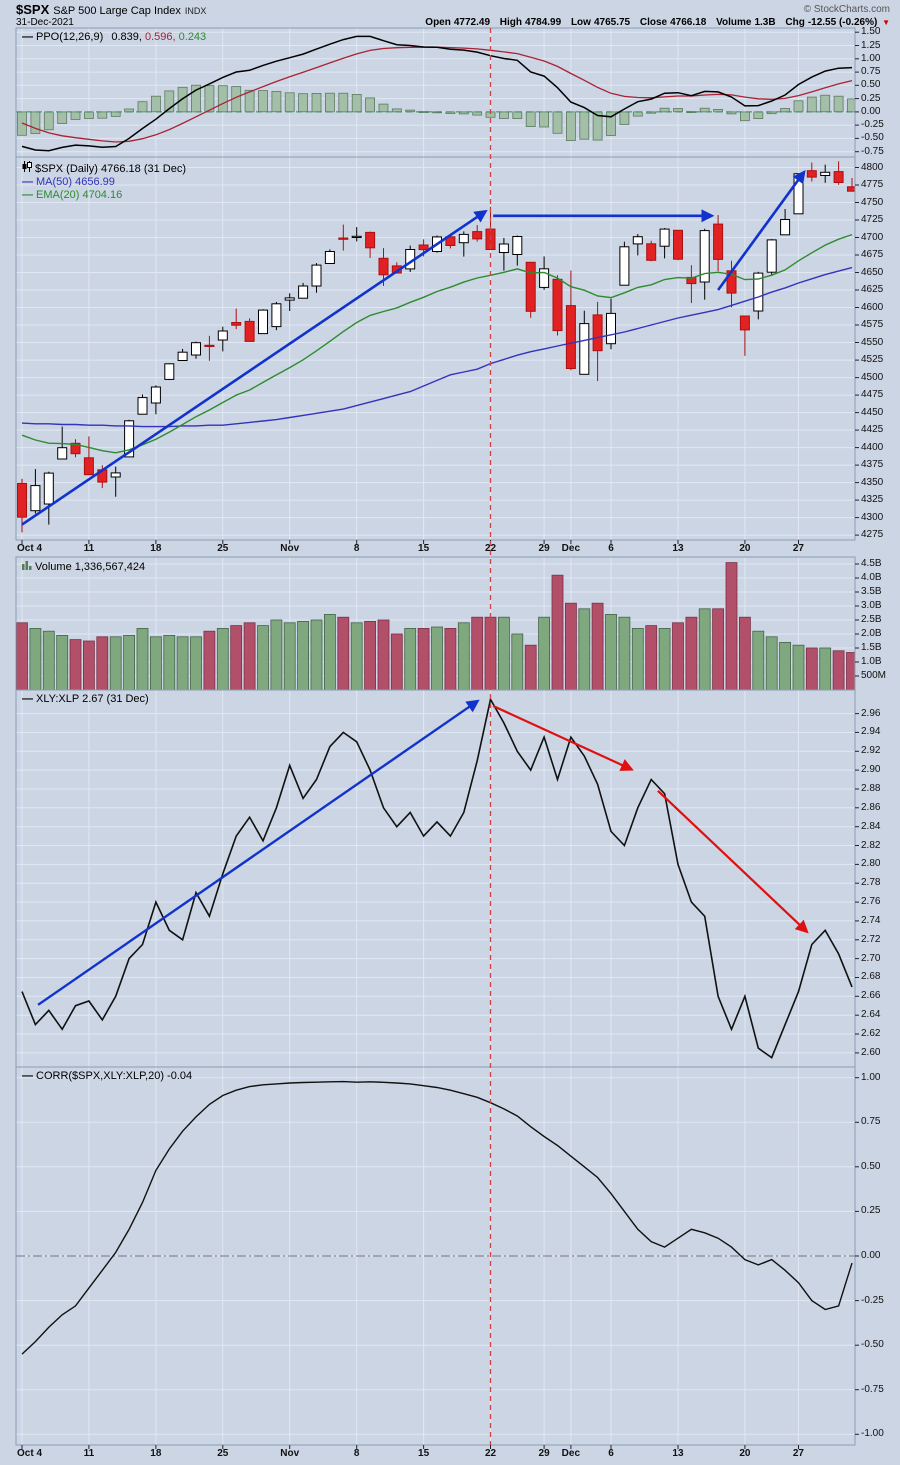  Describe the element at coordinates (872, 307) in the screenshot. I see `y-axis-tick-label: 4600` at that location.